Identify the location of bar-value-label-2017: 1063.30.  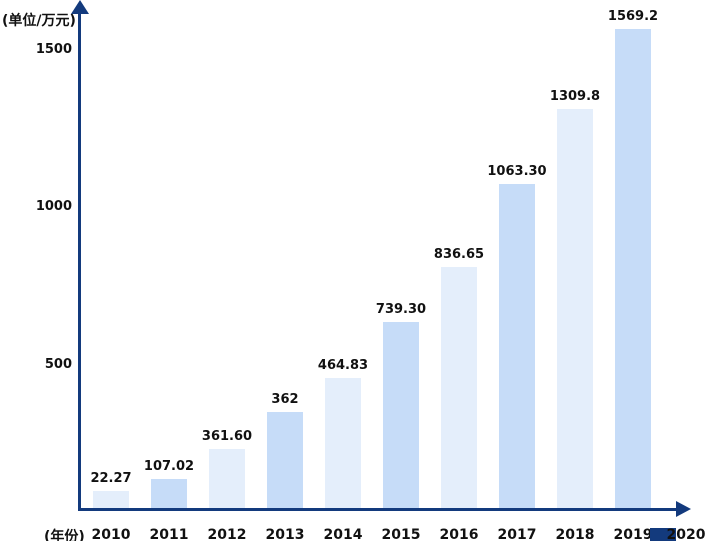
(517, 171).